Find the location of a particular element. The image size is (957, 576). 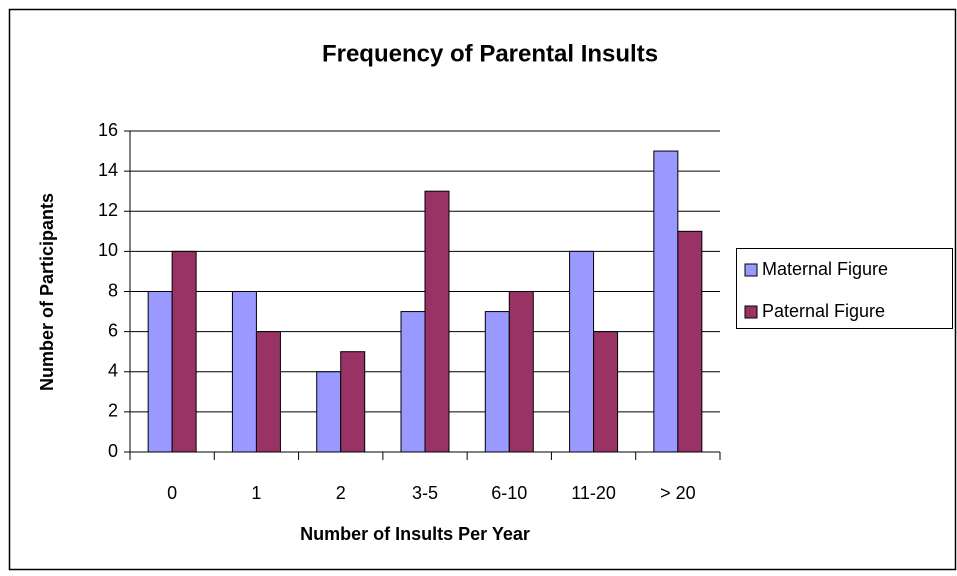

x-tick-label: 3-5 is located at coordinates (425, 493).